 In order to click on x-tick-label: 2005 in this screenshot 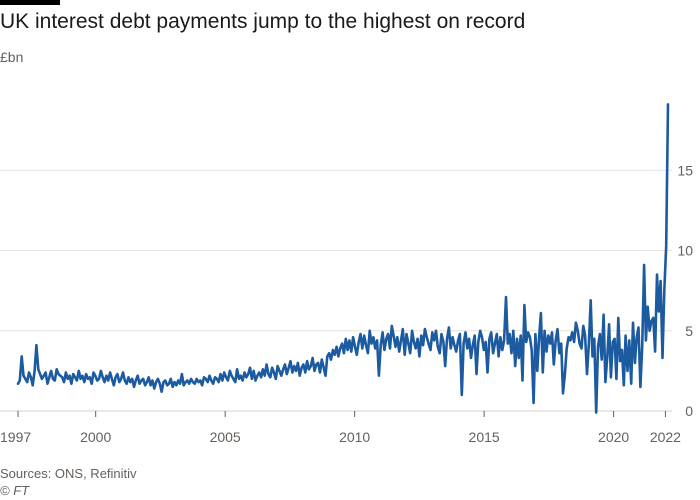, I will do `click(225, 437)`.